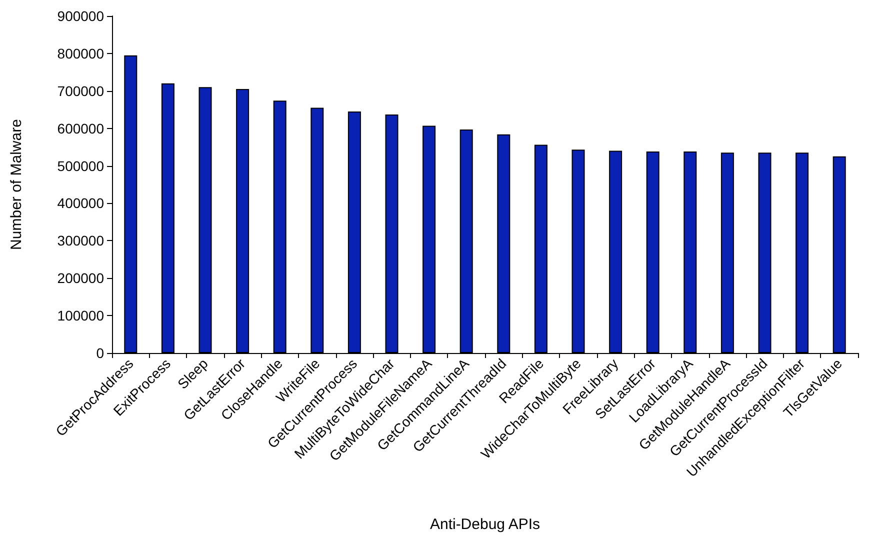 This screenshot has height=537, width=870. What do you see at coordinates (80, 203) in the screenshot?
I see `y-tick-label: 400000` at bounding box center [80, 203].